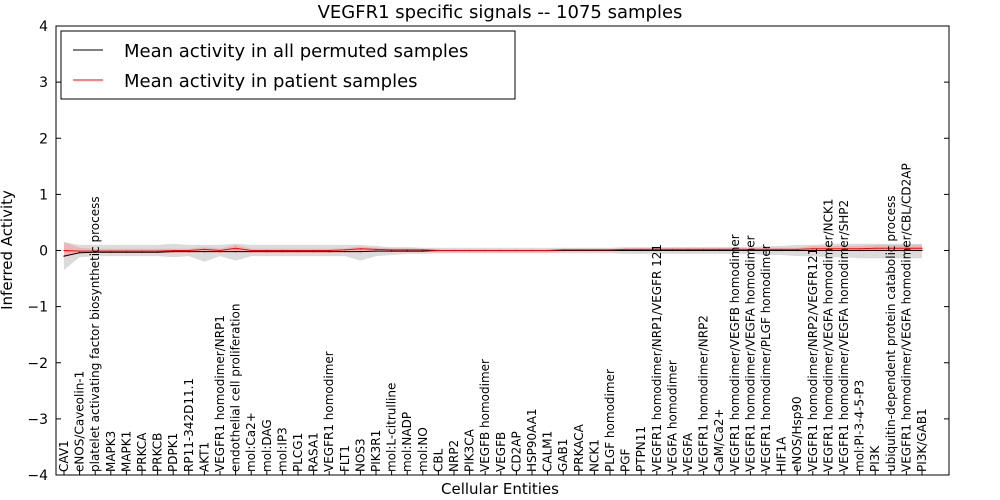  I want to click on category-label: PTPN11, so click(641, 449).